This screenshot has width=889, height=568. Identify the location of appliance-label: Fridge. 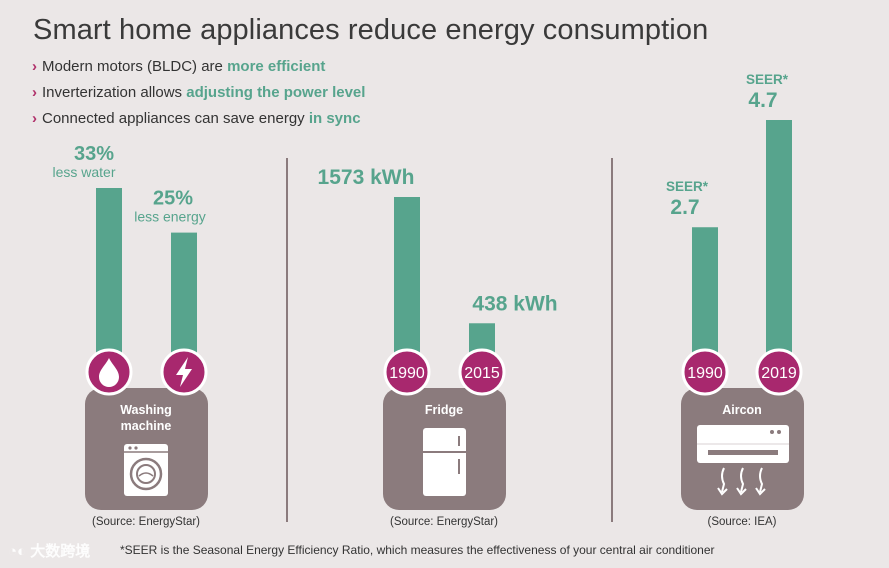
(444, 410).